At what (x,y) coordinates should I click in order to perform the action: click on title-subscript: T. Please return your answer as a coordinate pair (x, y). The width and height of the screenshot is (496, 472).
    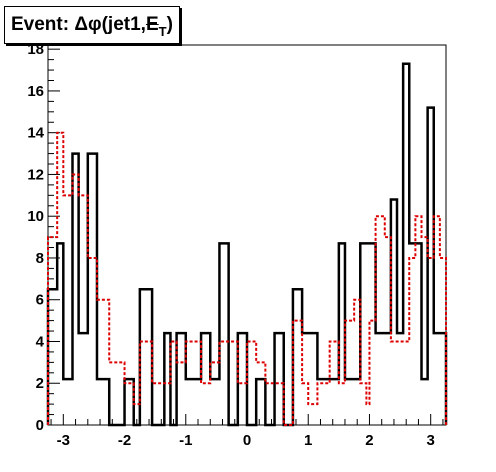
    Looking at the image, I should click on (162, 31).